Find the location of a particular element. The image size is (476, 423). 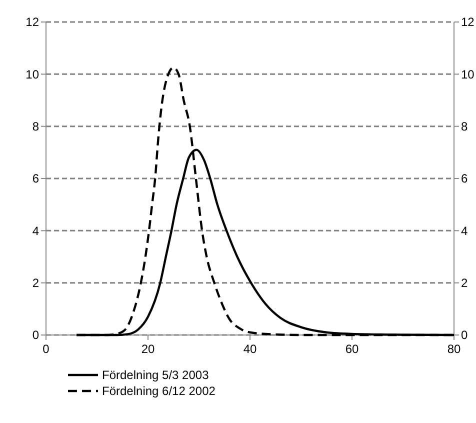

legend-label: Fördelning 5/3 2003 is located at coordinates (156, 375).